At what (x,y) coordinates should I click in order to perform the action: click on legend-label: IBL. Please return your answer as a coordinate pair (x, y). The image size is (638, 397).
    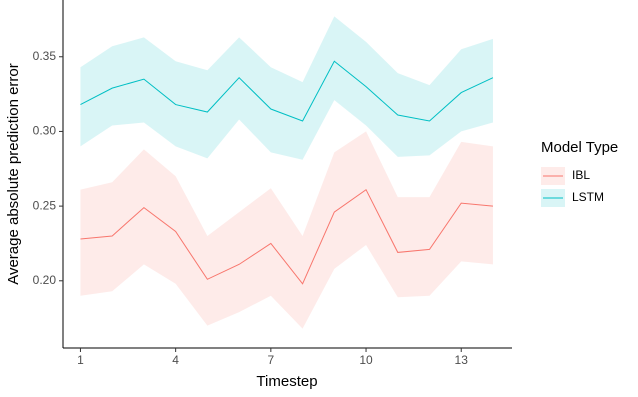
    Looking at the image, I should click on (581, 175).